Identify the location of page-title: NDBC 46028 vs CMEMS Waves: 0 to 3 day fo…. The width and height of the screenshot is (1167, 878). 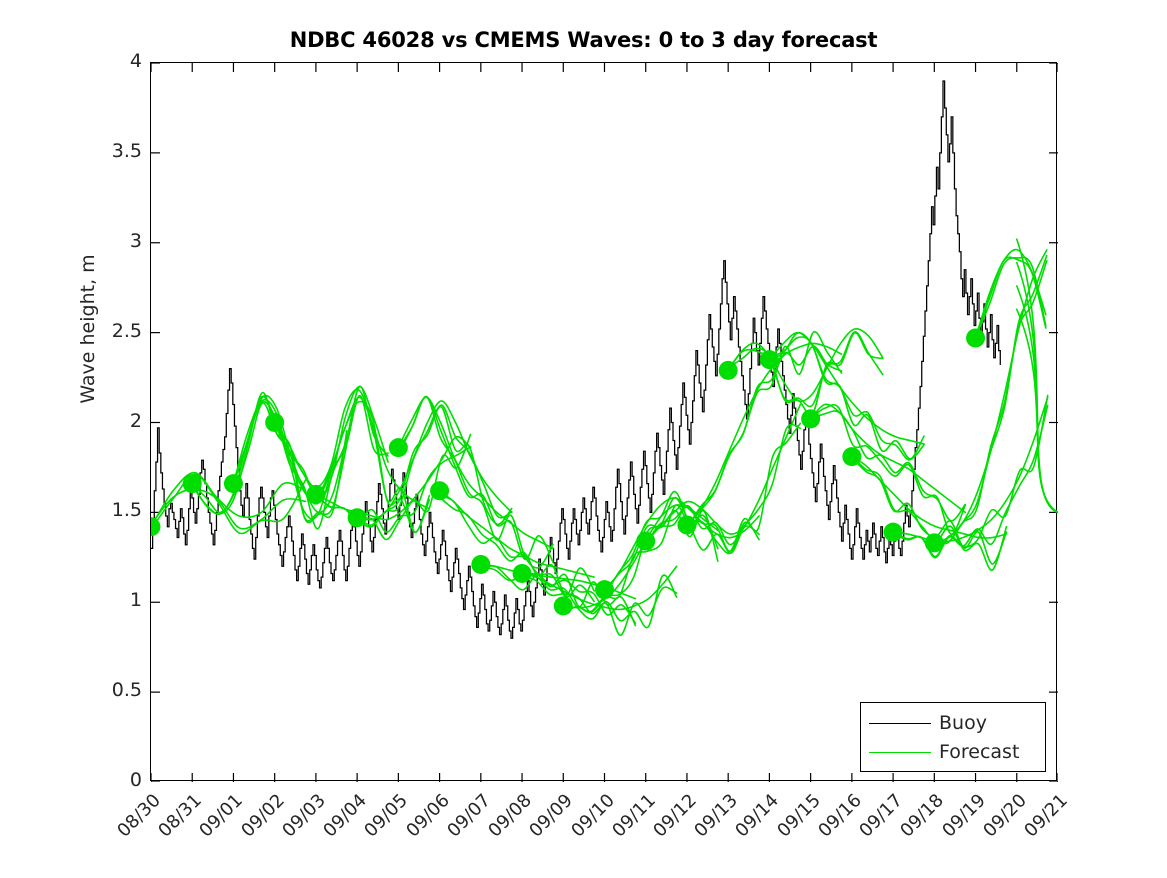
(583, 40).